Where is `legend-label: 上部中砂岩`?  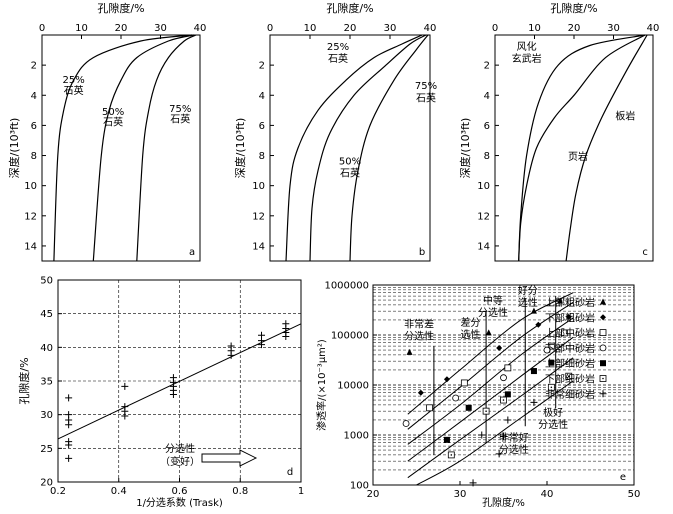 legend-label: 上部中砂岩 is located at coordinates (570, 333).